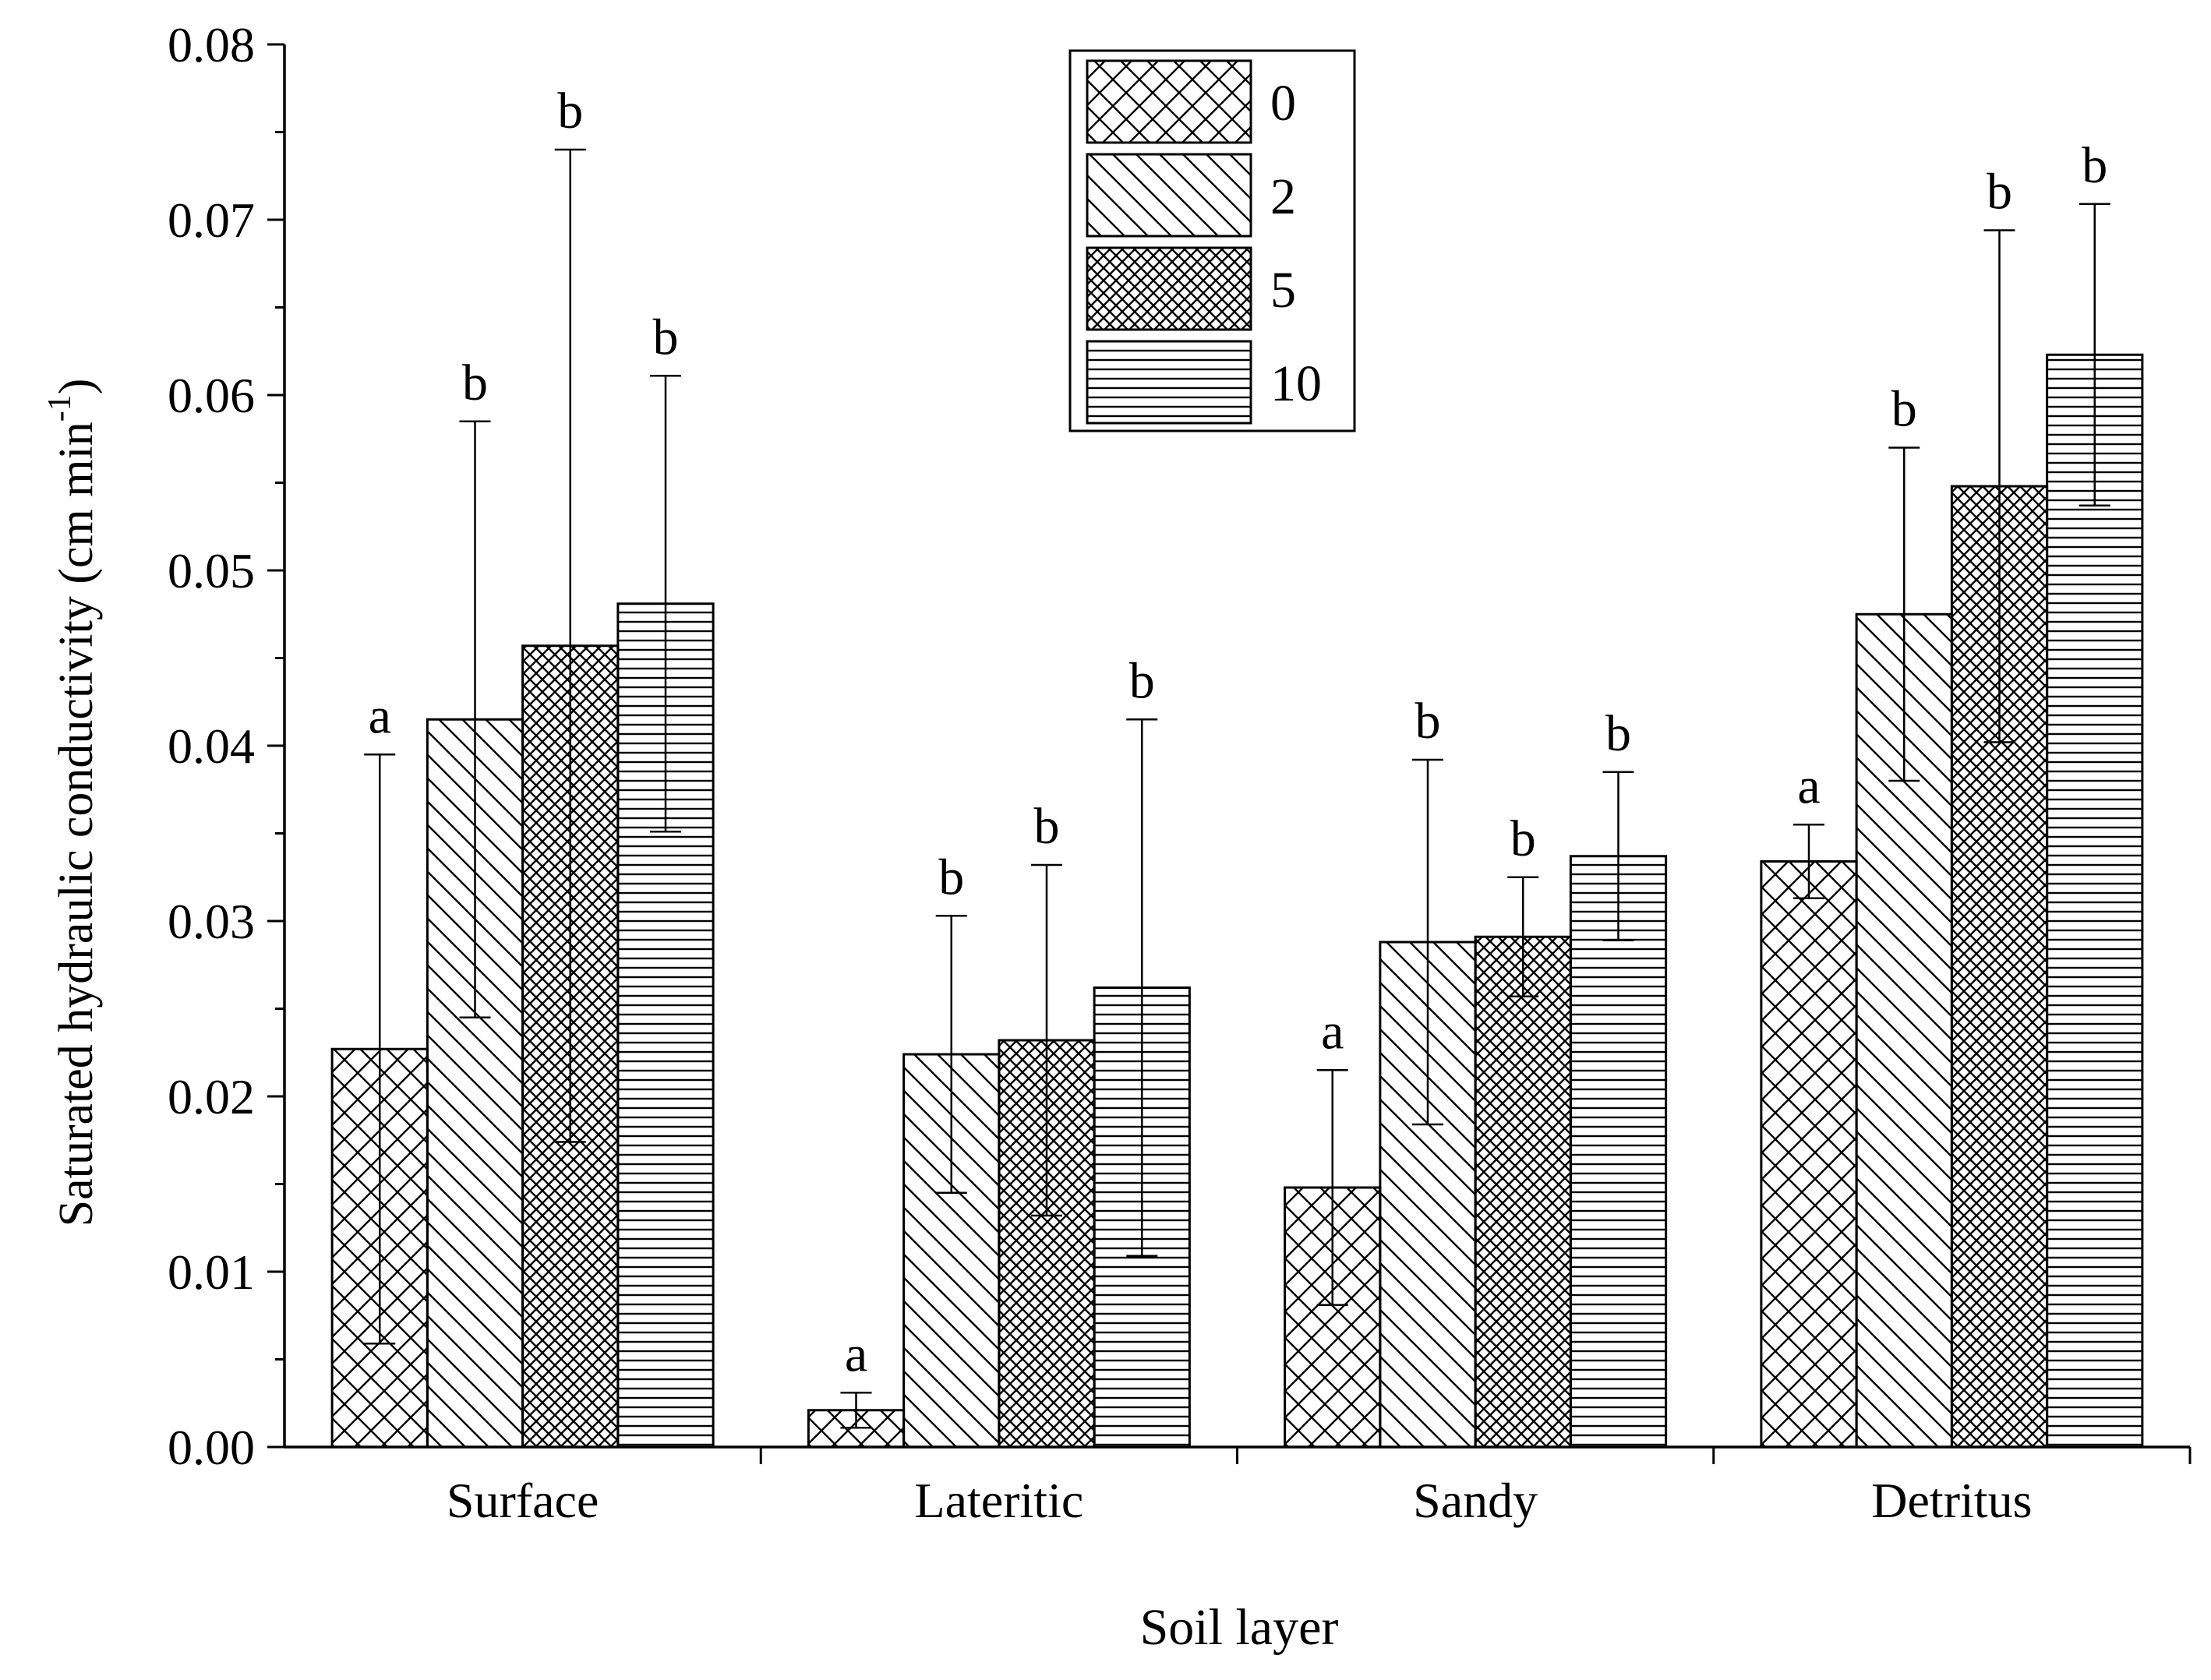  Describe the element at coordinates (211, 922) in the screenshot. I see `y-tick-label: 0.03` at that location.